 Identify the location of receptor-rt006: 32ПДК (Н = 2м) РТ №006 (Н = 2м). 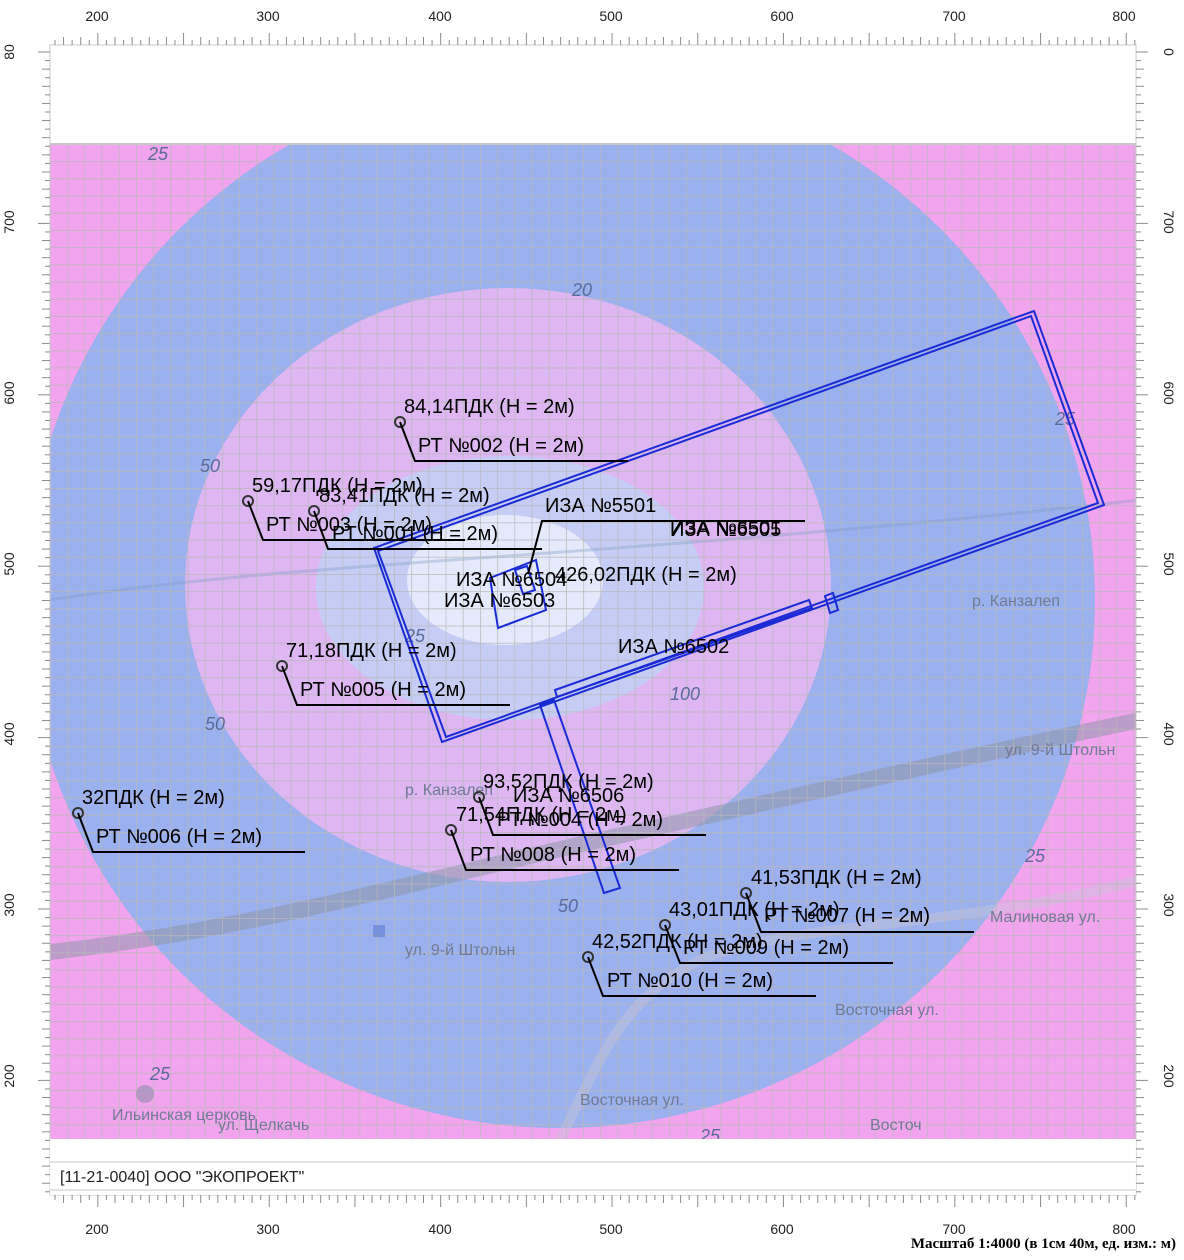
(188, 820).